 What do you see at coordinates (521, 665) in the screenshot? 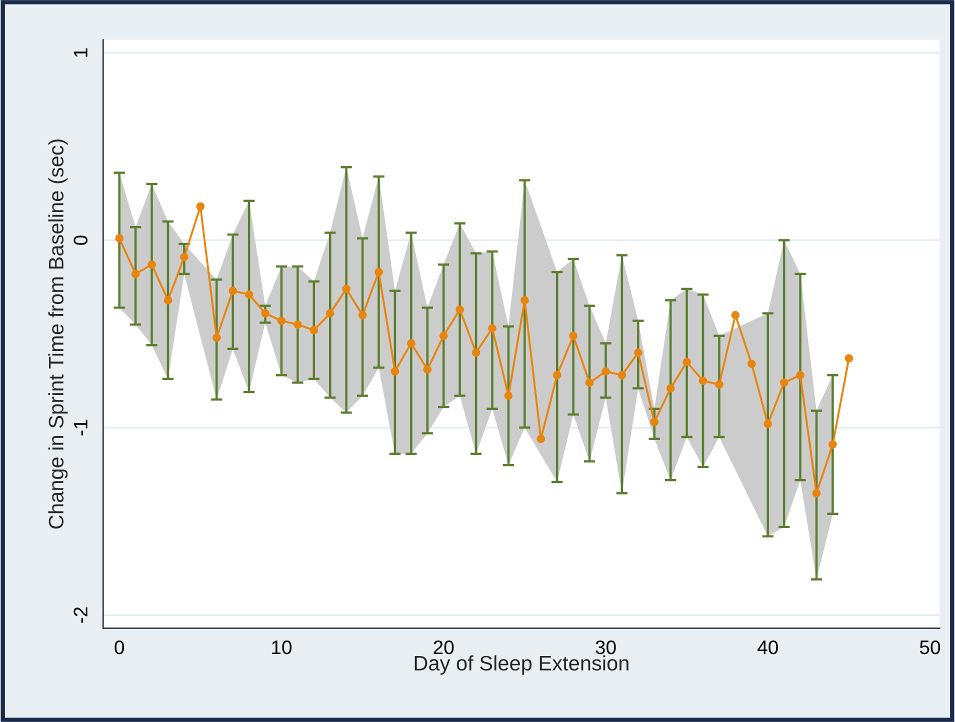
I see `x-axis-title: Day of Sleep Extension` at bounding box center [521, 665].